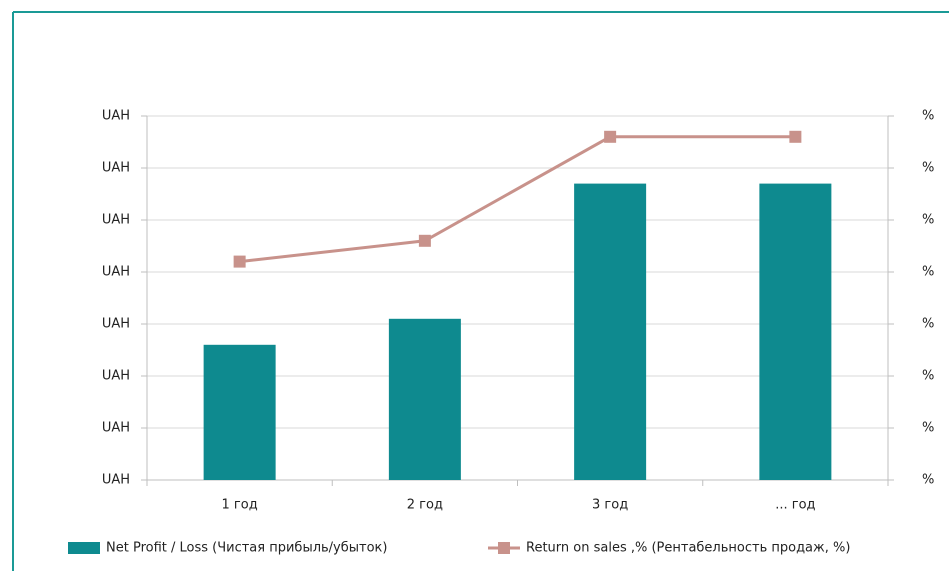 This screenshot has width=949, height=571. Describe the element at coordinates (517, 199) in the screenshot. I see `line` at that location.